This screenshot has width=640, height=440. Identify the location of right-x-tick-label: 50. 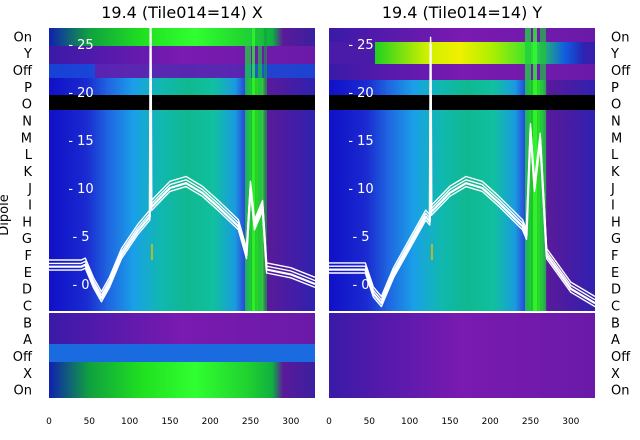
(370, 422).